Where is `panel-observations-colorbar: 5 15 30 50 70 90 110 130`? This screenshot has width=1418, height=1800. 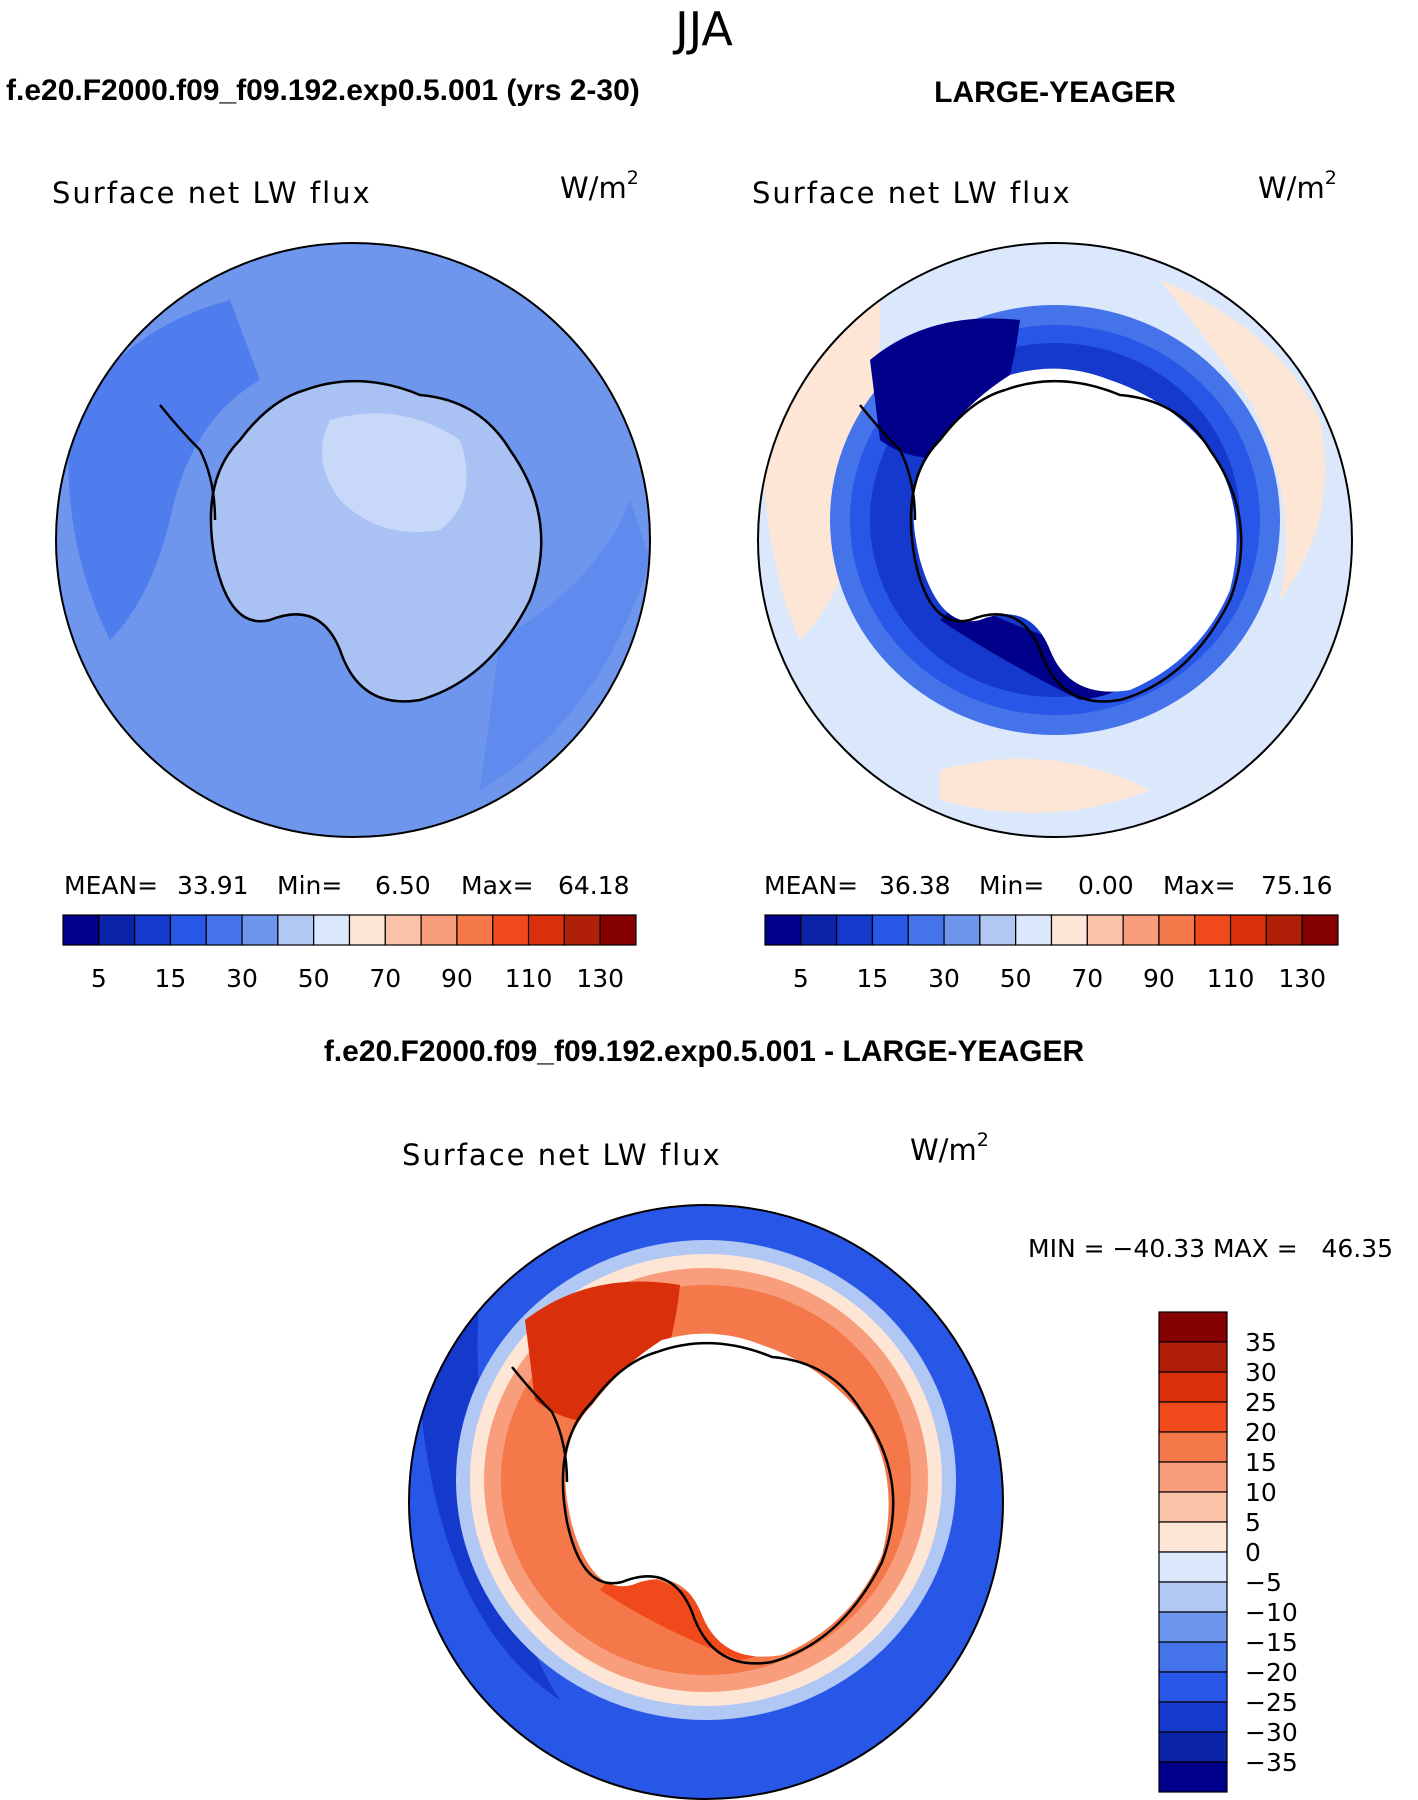
panel-observations-colorbar: 5 15 30 50 70 90 110 130 is located at coordinates (1051, 953).